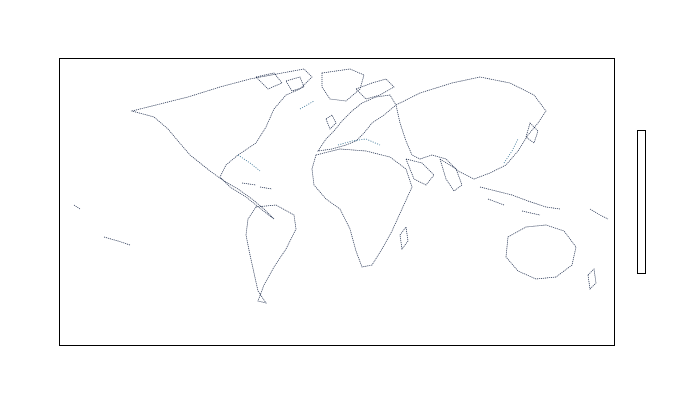  What do you see at coordinates (271, 254) in the screenshot?
I see `coastline-south-america` at bounding box center [271, 254].